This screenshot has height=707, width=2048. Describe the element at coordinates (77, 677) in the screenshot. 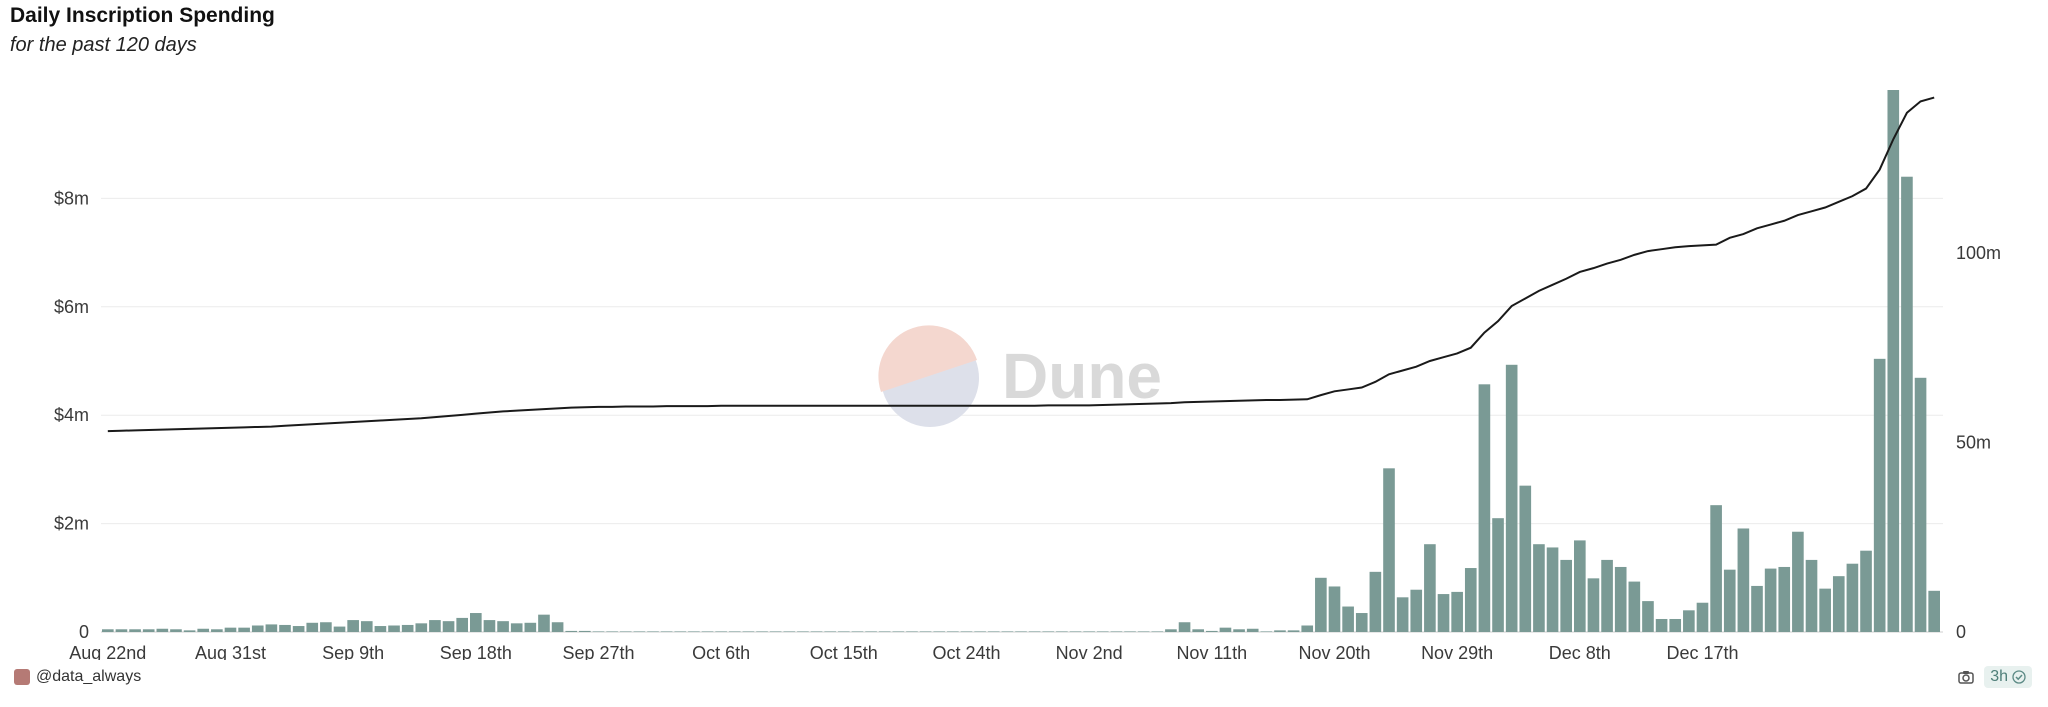

I see `footer-user: @data_always` at that location.